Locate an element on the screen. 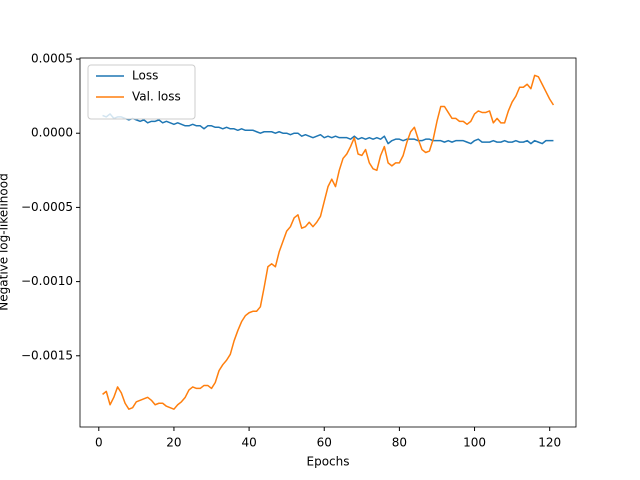  x-tick-label: 100 is located at coordinates (474, 443).